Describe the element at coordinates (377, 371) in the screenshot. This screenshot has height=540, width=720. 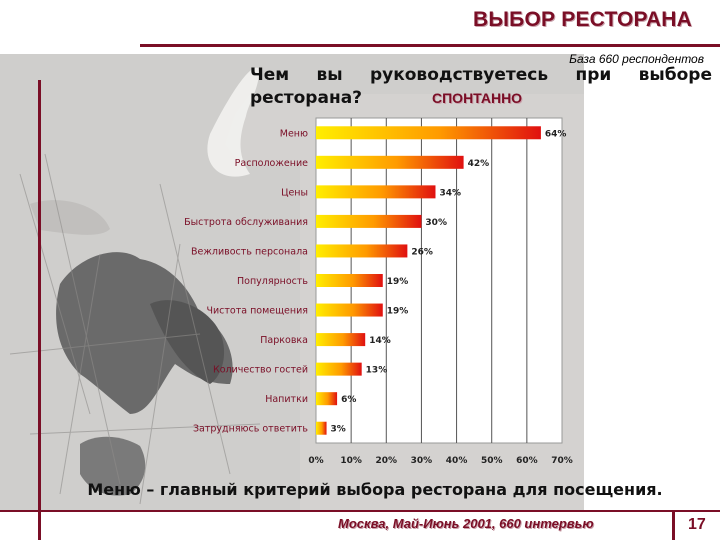
I see `bar-value-label: 13%` at that location.